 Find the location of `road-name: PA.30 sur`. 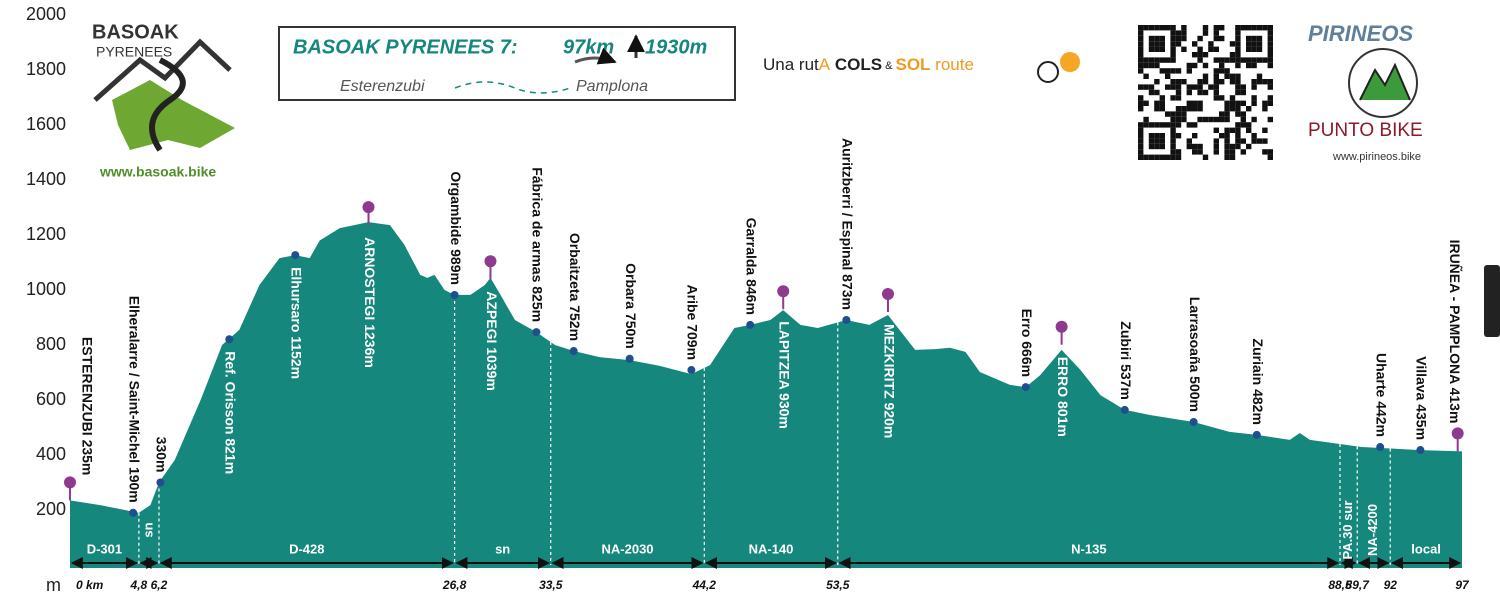

road-name: PA.30 sur is located at coordinates (1347, 529).